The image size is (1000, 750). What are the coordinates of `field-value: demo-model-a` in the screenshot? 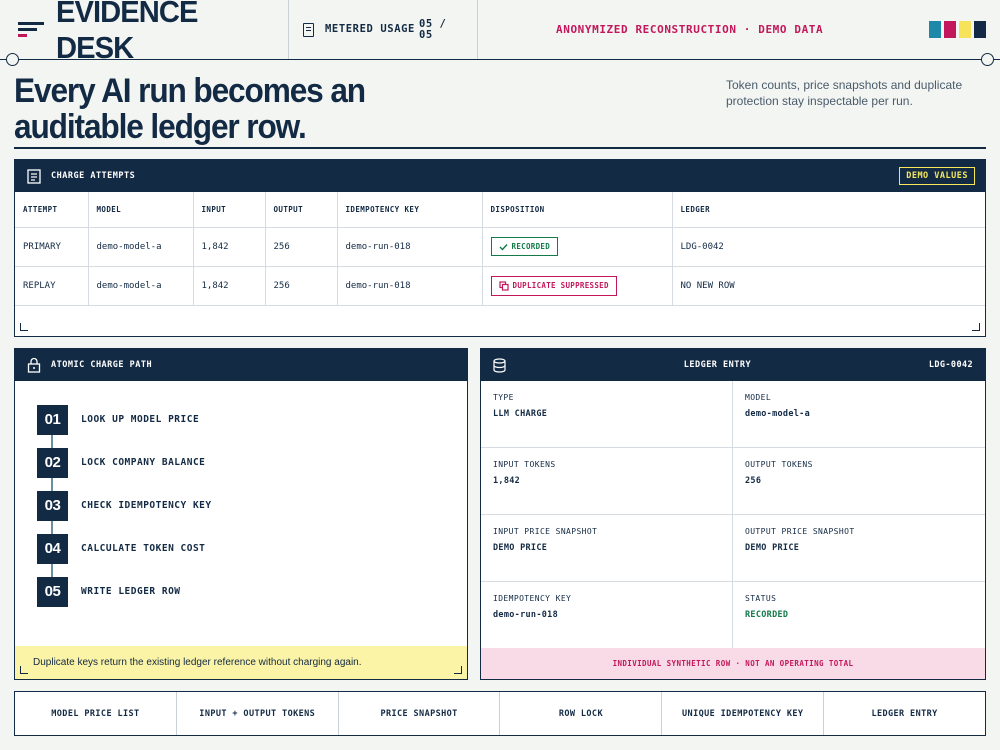 It's located at (778, 414).